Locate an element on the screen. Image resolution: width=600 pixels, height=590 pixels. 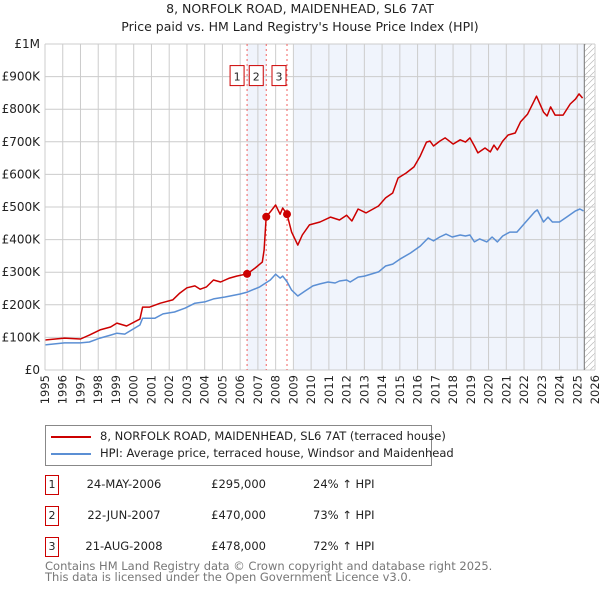
x-tick-label: 1999 is located at coordinates (116, 389).